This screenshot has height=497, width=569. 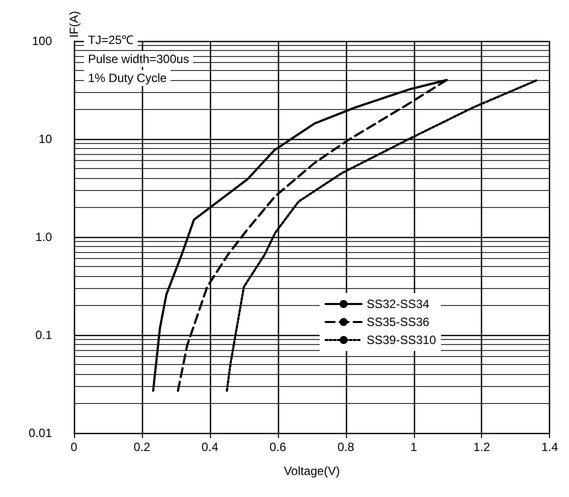 What do you see at coordinates (401, 340) in the screenshot?
I see `legend-label: SS39-SS310` at bounding box center [401, 340].